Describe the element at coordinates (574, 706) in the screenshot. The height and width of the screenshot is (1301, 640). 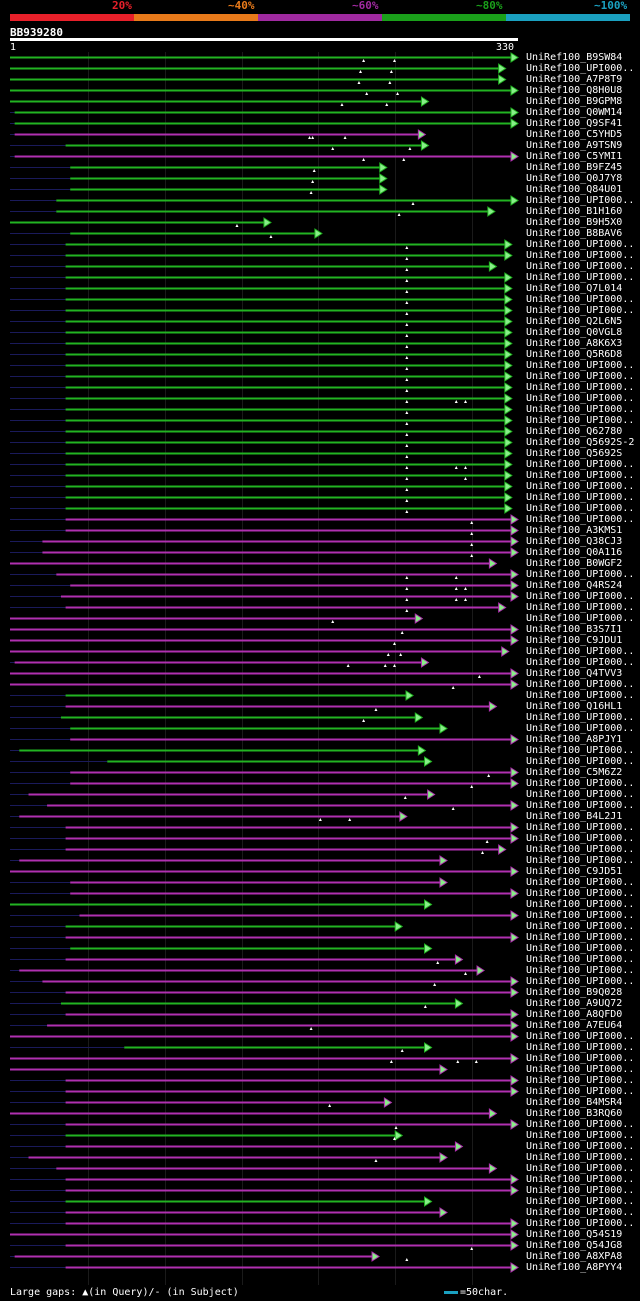
I see `hit-label: UniRef100_Q16HL1` at that location.